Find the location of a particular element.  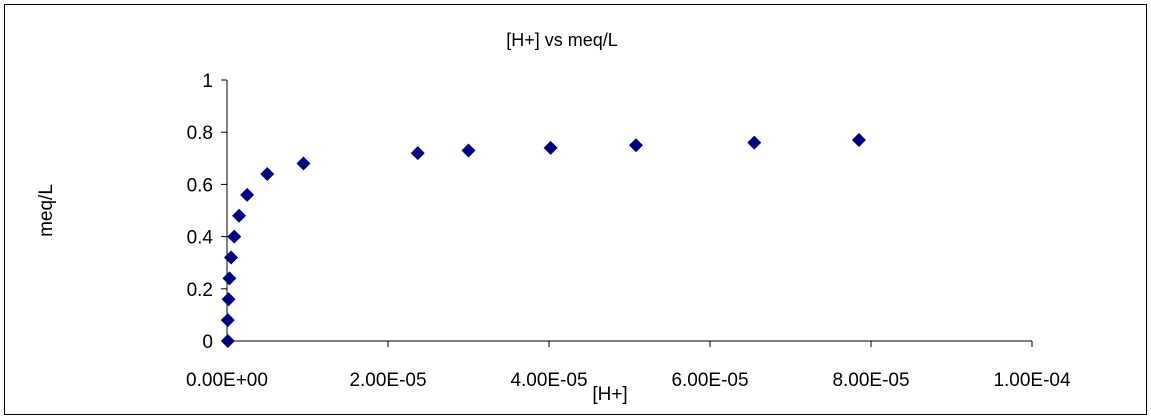

y-tick-label: 0.2 is located at coordinates (200, 290).